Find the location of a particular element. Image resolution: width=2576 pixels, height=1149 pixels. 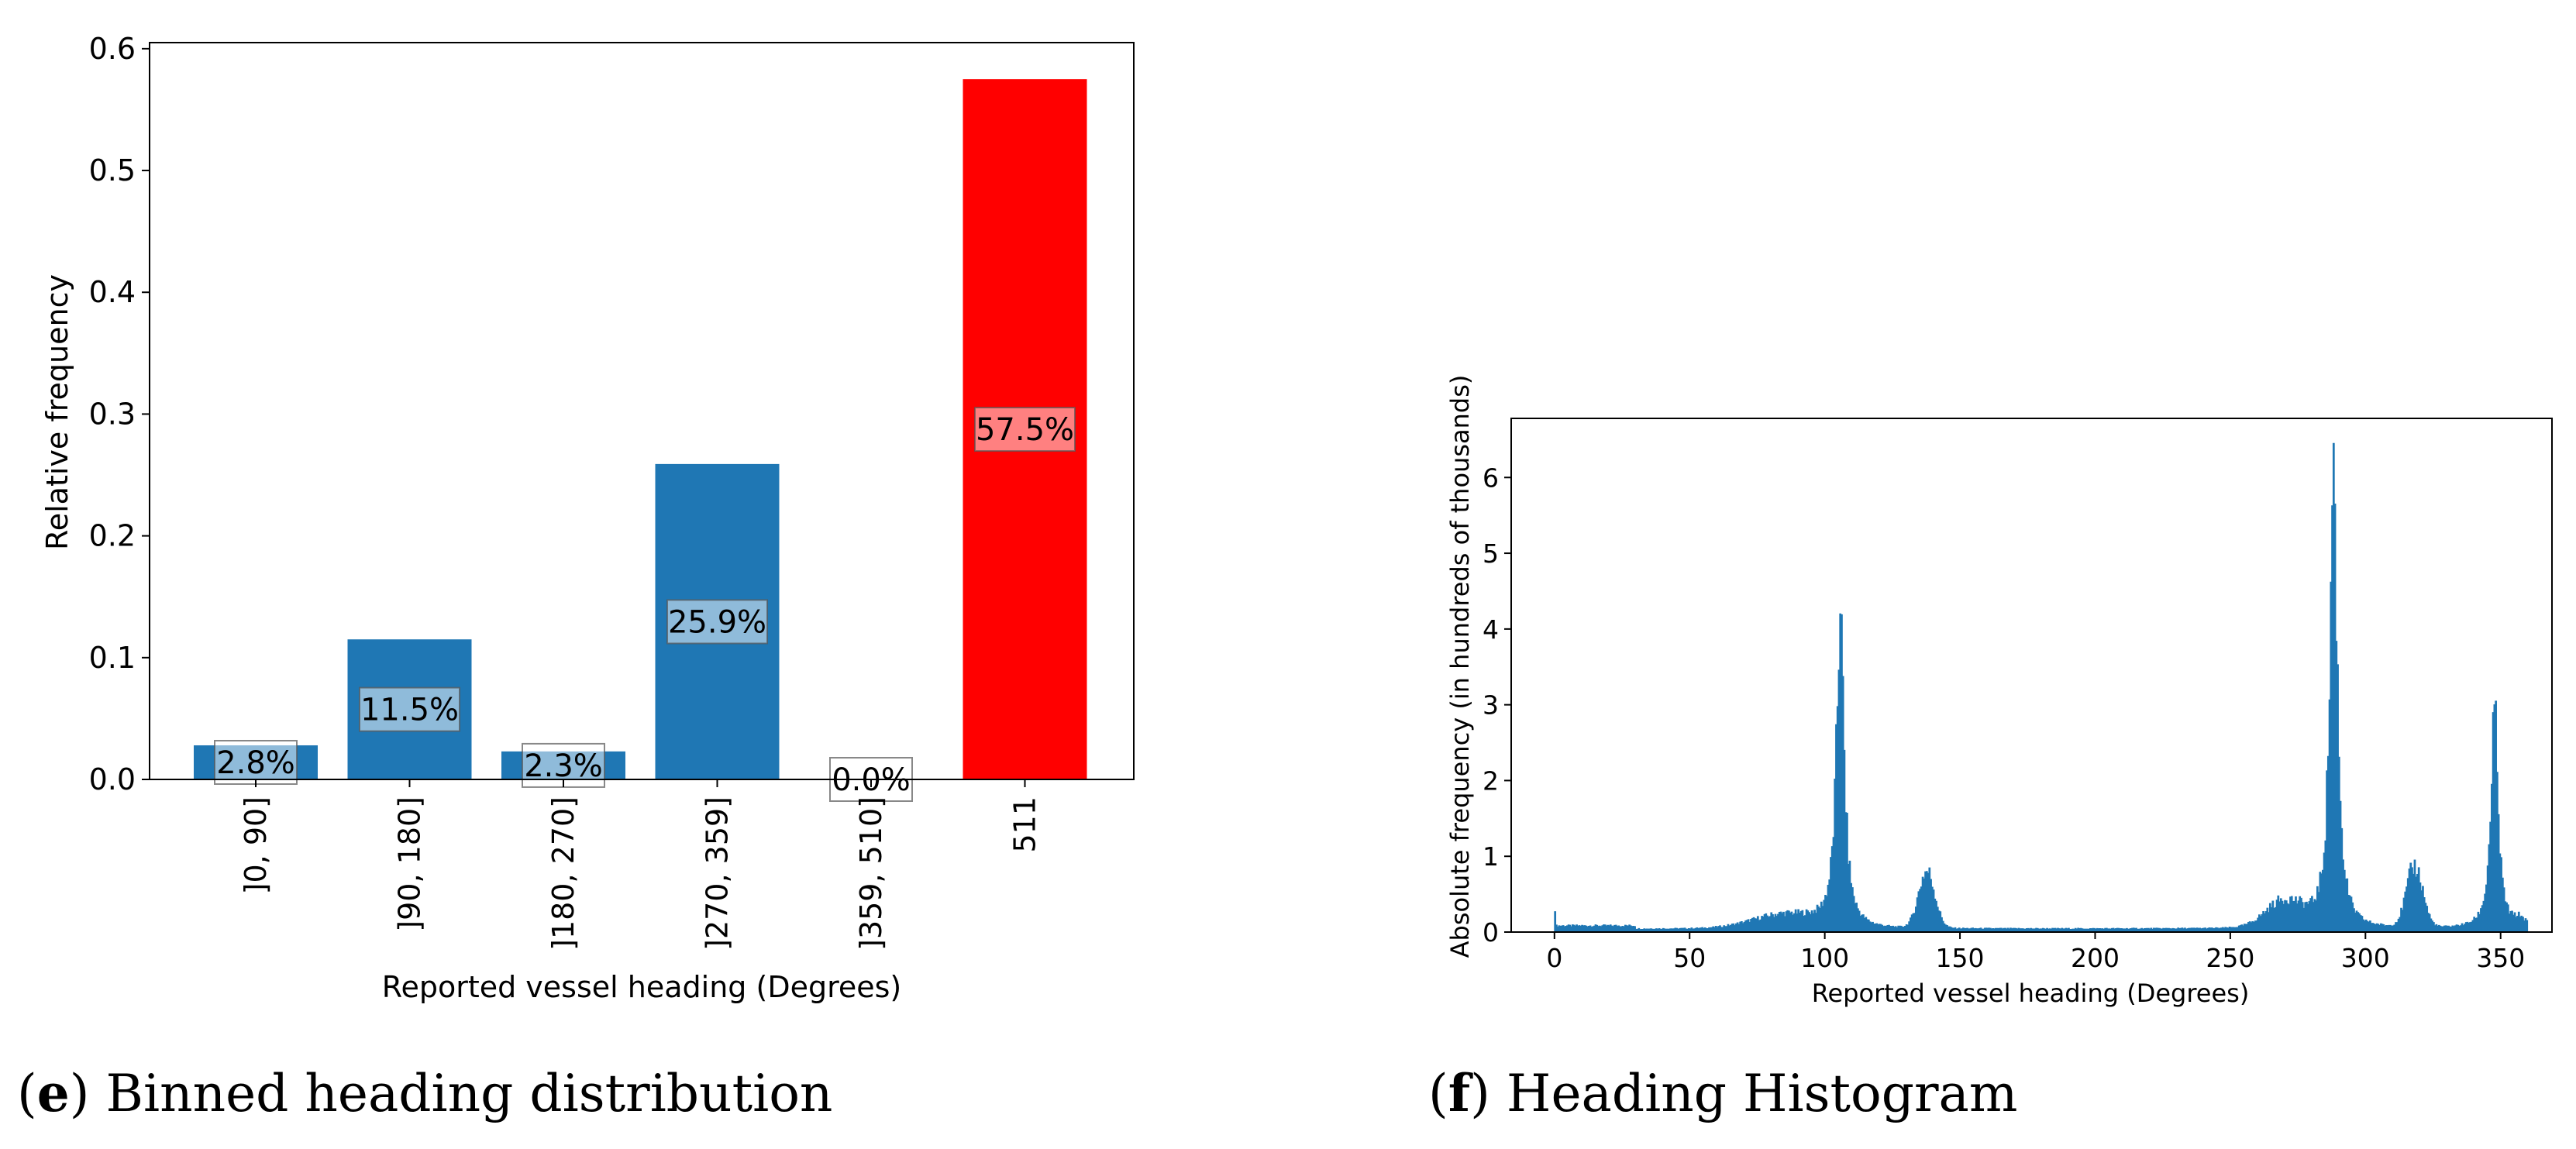

caption-f: (f) Heading Histogram is located at coordinates (1722, 1093).